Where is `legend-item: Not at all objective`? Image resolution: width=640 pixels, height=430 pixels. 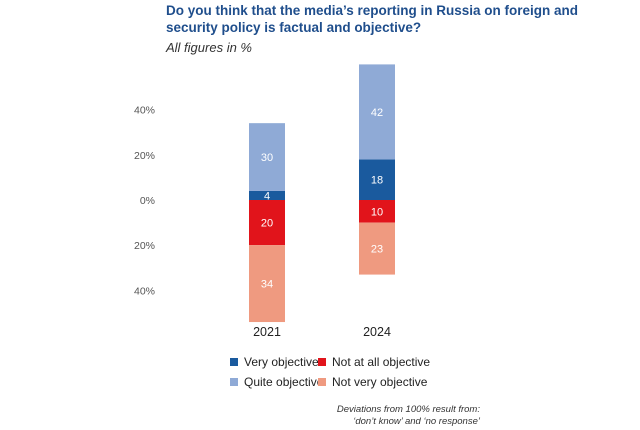 legend-item: Not at all objective is located at coordinates (374, 362).